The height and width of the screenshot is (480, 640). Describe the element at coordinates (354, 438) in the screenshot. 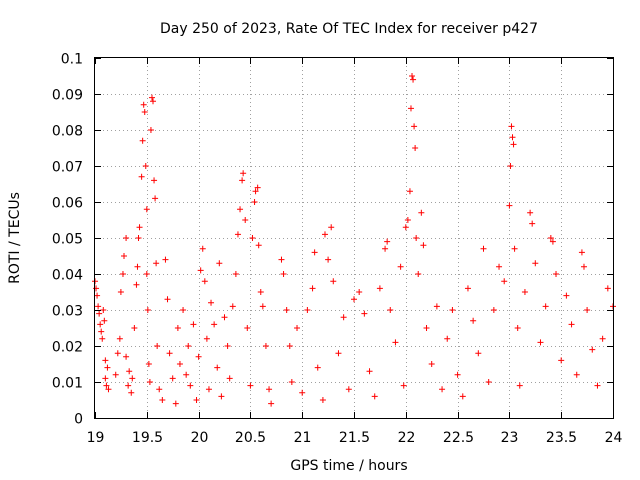

I see `x-tick-label: 21.5` at that location.